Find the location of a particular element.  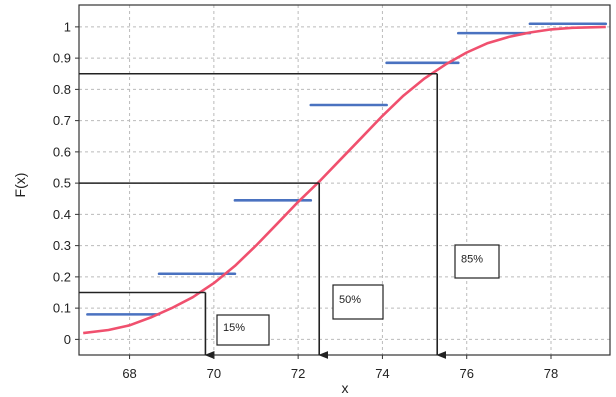

x-tick-label: 72 is located at coordinates (298, 373).